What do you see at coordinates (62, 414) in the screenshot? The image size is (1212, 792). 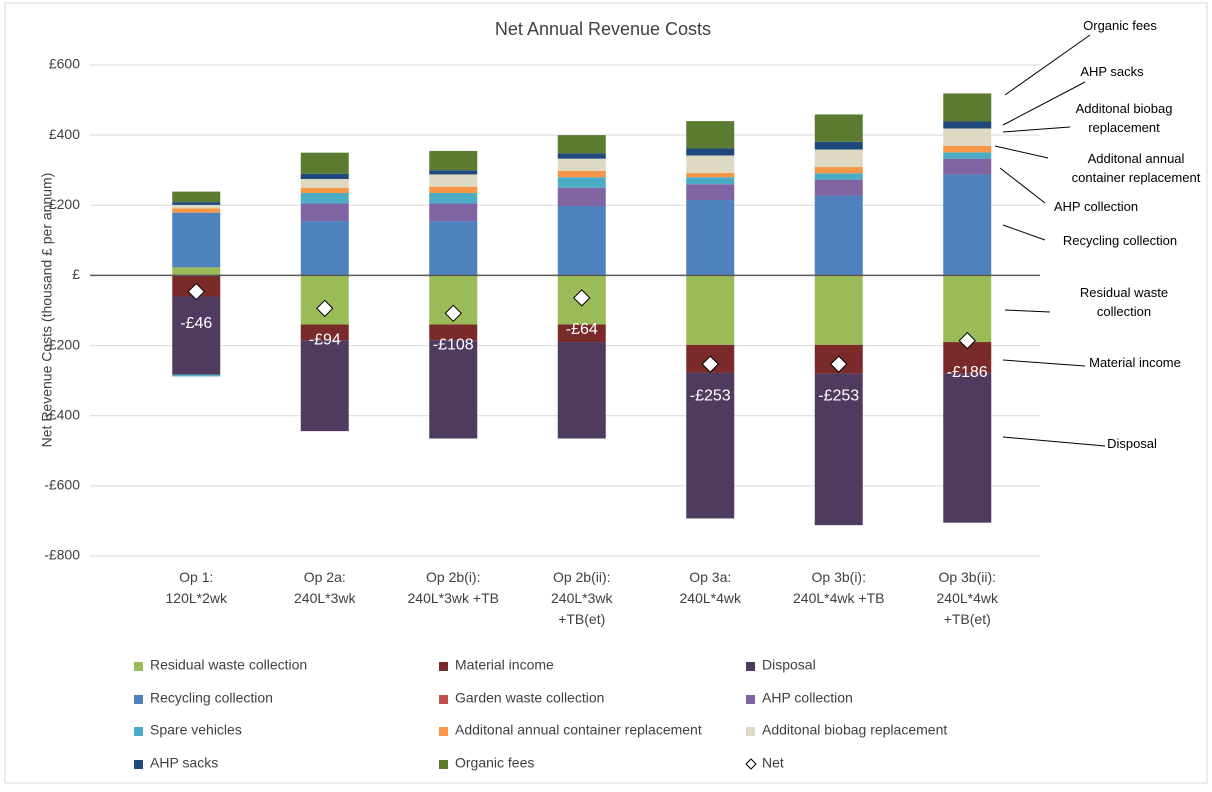 I see `y-tick-label: -£400` at bounding box center [62, 414].